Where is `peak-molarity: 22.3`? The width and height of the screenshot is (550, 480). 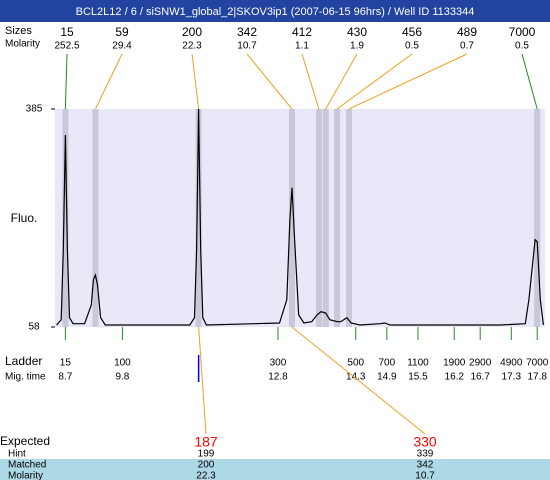
peak-molarity: 22.3 is located at coordinates (192, 46).